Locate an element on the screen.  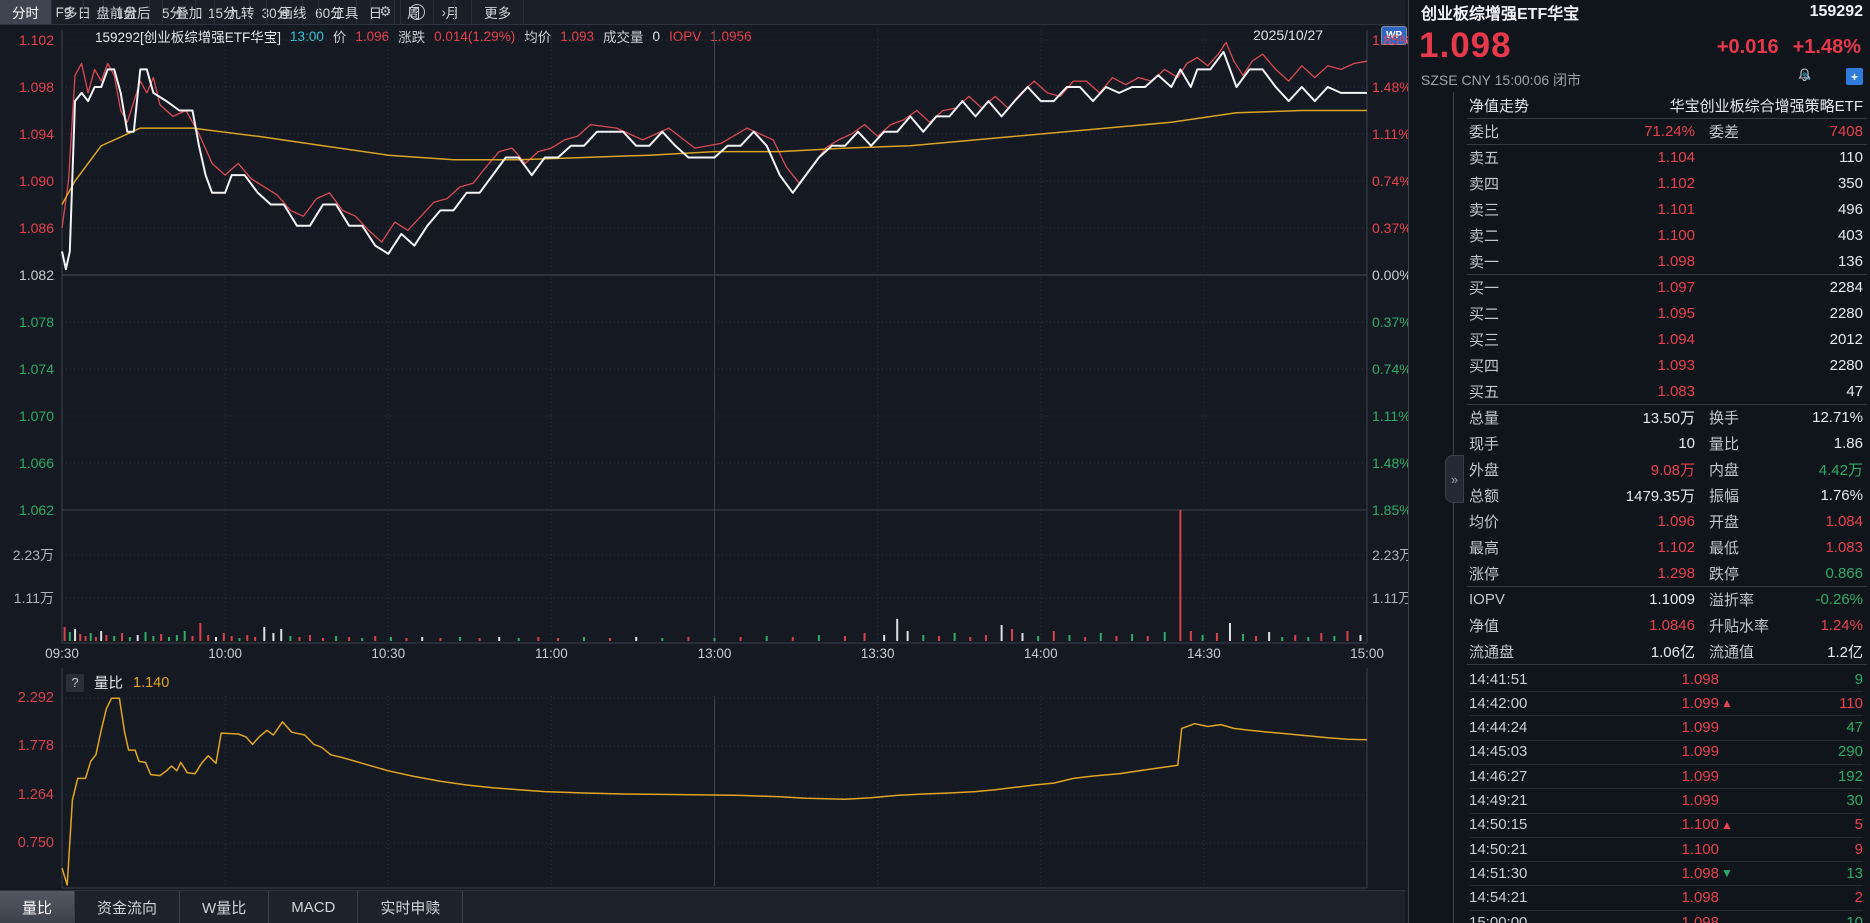
row-label: 最高 is located at coordinates (1484, 548).